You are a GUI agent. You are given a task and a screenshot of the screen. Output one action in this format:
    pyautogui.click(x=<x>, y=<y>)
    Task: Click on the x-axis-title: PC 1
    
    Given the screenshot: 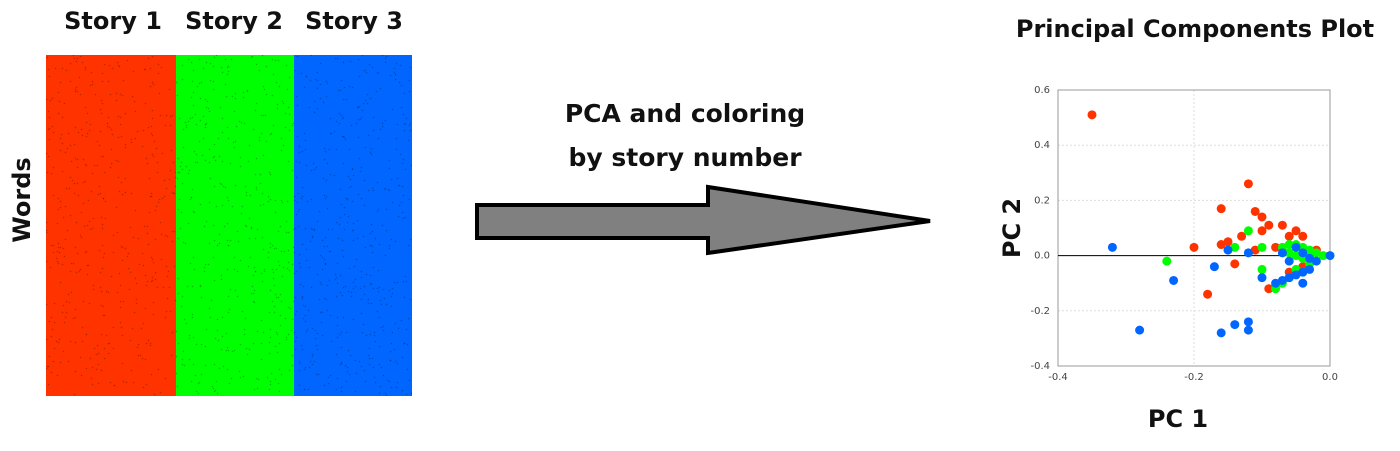 What is the action you would take?
    pyautogui.click(x=1178, y=419)
    